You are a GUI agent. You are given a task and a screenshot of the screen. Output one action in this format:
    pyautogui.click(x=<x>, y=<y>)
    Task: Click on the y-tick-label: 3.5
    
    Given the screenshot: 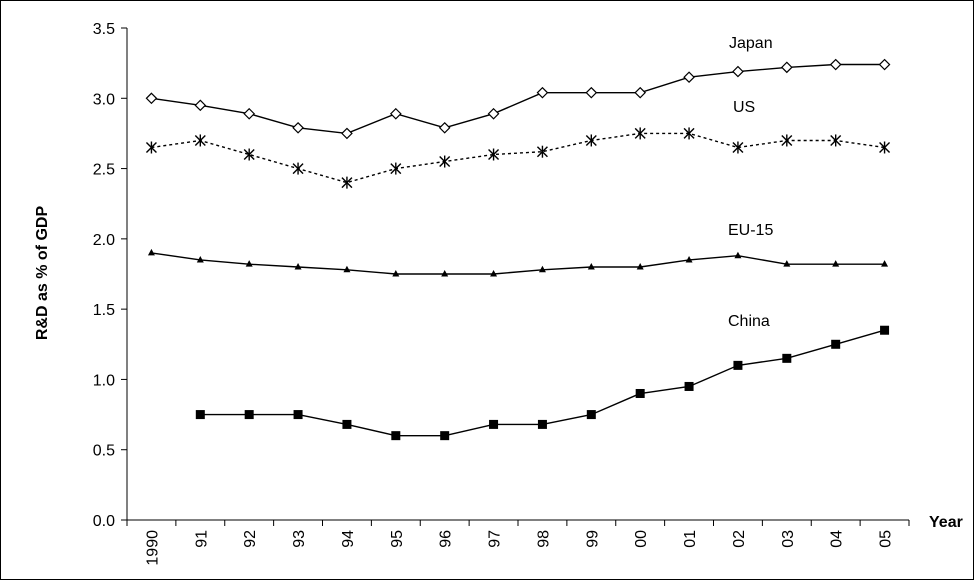 What is the action you would take?
    pyautogui.click(x=104, y=29)
    